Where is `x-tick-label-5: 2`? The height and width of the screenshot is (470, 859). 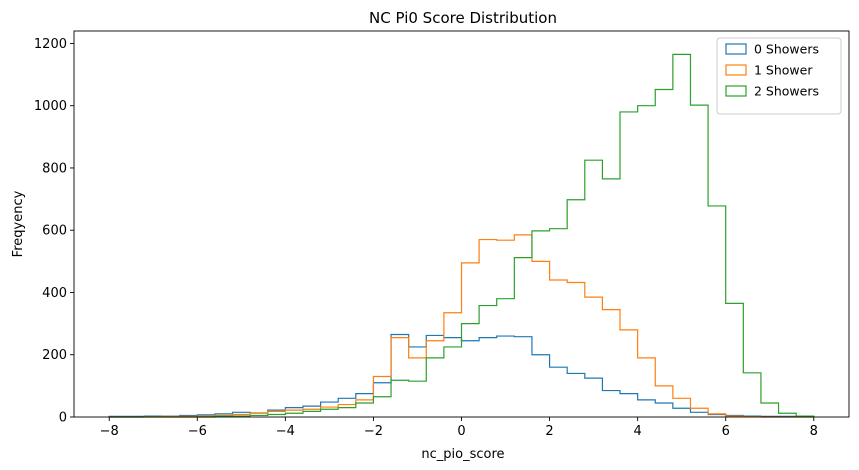 x-tick-label-5: 2 is located at coordinates (549, 431).